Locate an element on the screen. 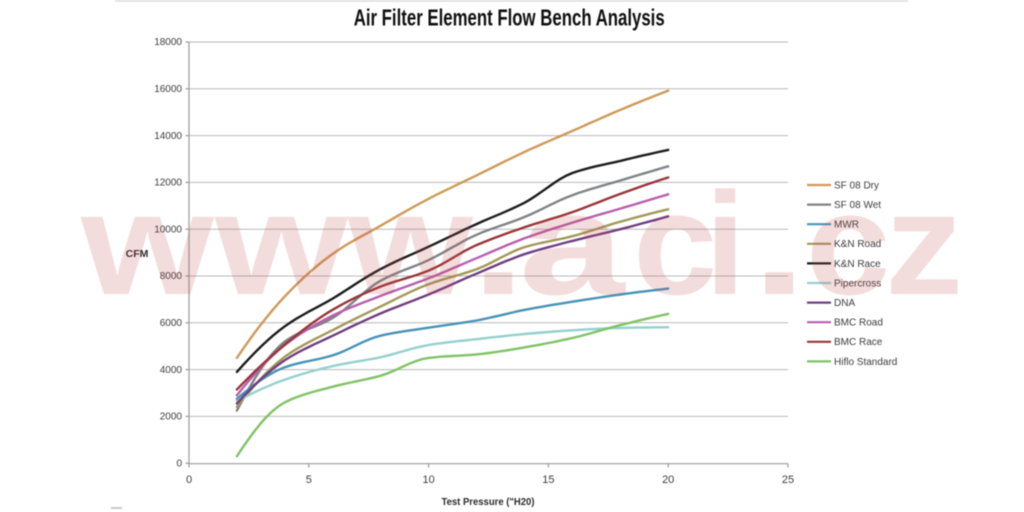 The image size is (1024, 512). svg-text: MWR is located at coordinates (846, 225).